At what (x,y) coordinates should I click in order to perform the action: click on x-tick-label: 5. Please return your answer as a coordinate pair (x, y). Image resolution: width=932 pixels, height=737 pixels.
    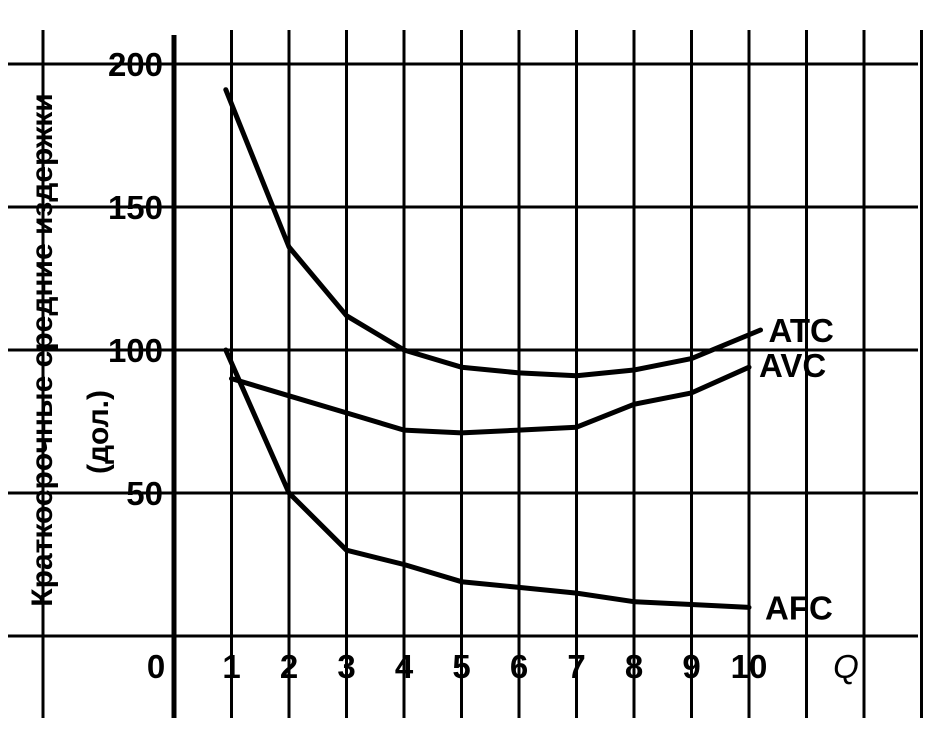
    Looking at the image, I should click on (461, 666).